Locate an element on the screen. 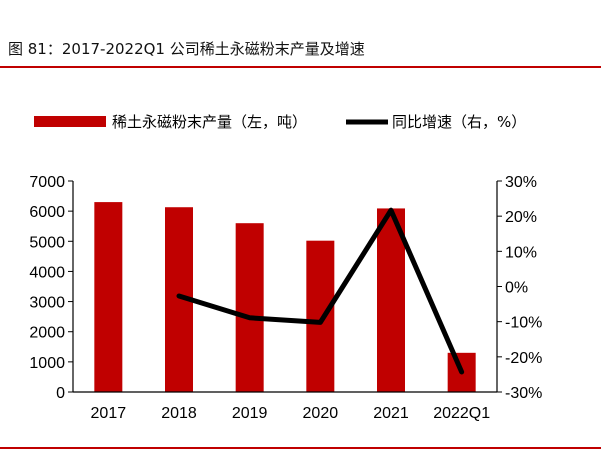 This screenshot has width=601, height=455. left-tick-label: 0 is located at coordinates (60, 393).